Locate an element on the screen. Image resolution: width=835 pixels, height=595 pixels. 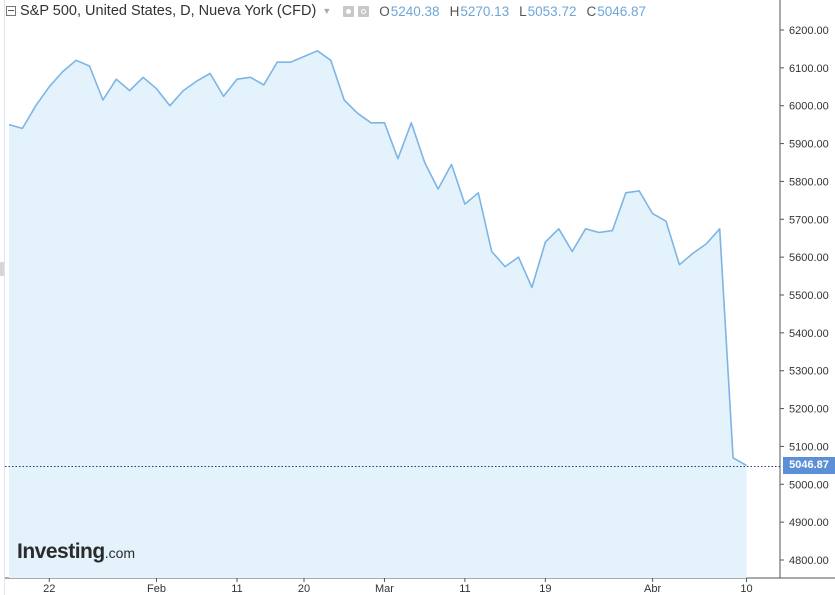
y-tick-label: 5700.00 is located at coordinates (809, 220).